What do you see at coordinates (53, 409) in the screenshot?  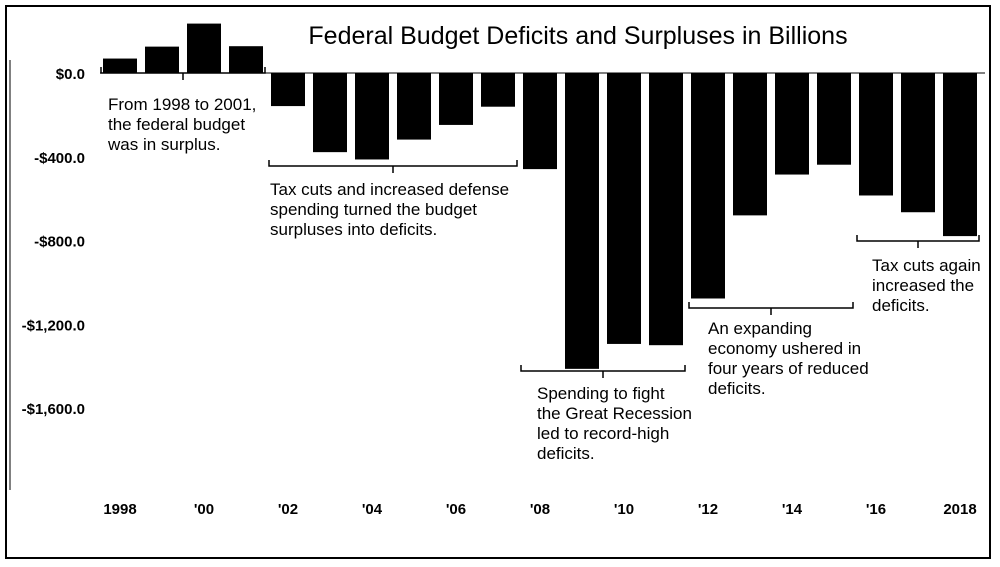 I see `y-tick-label: -$1,600.0` at bounding box center [53, 409].